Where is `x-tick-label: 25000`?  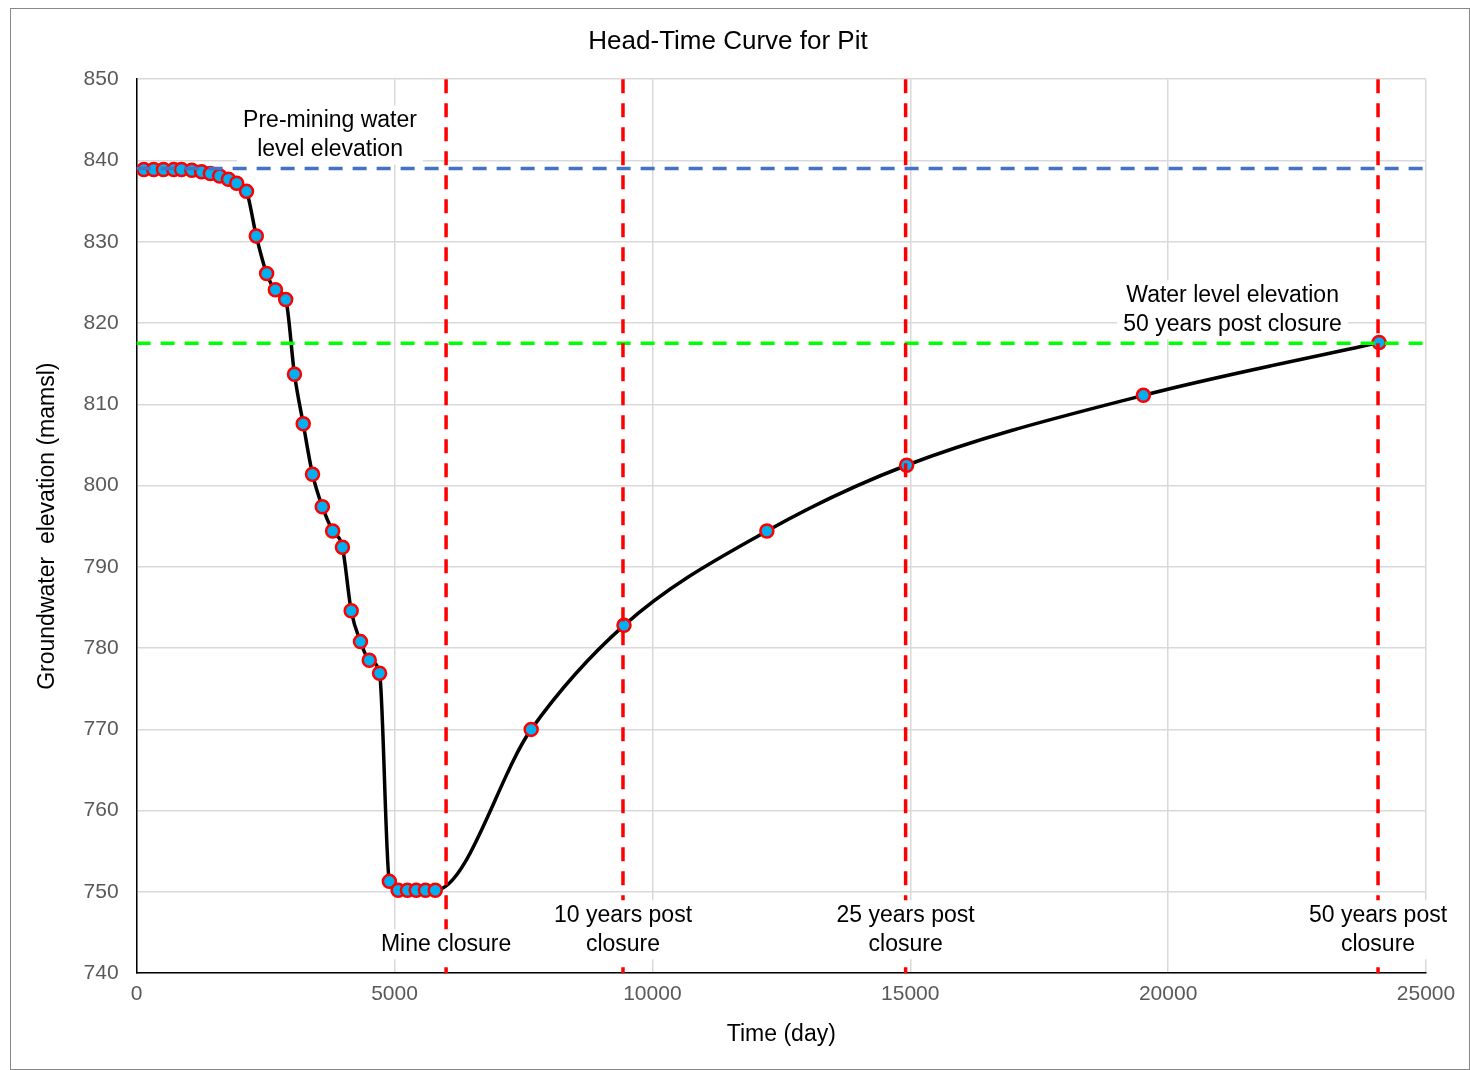 x-tick-label: 25000 is located at coordinates (1426, 992).